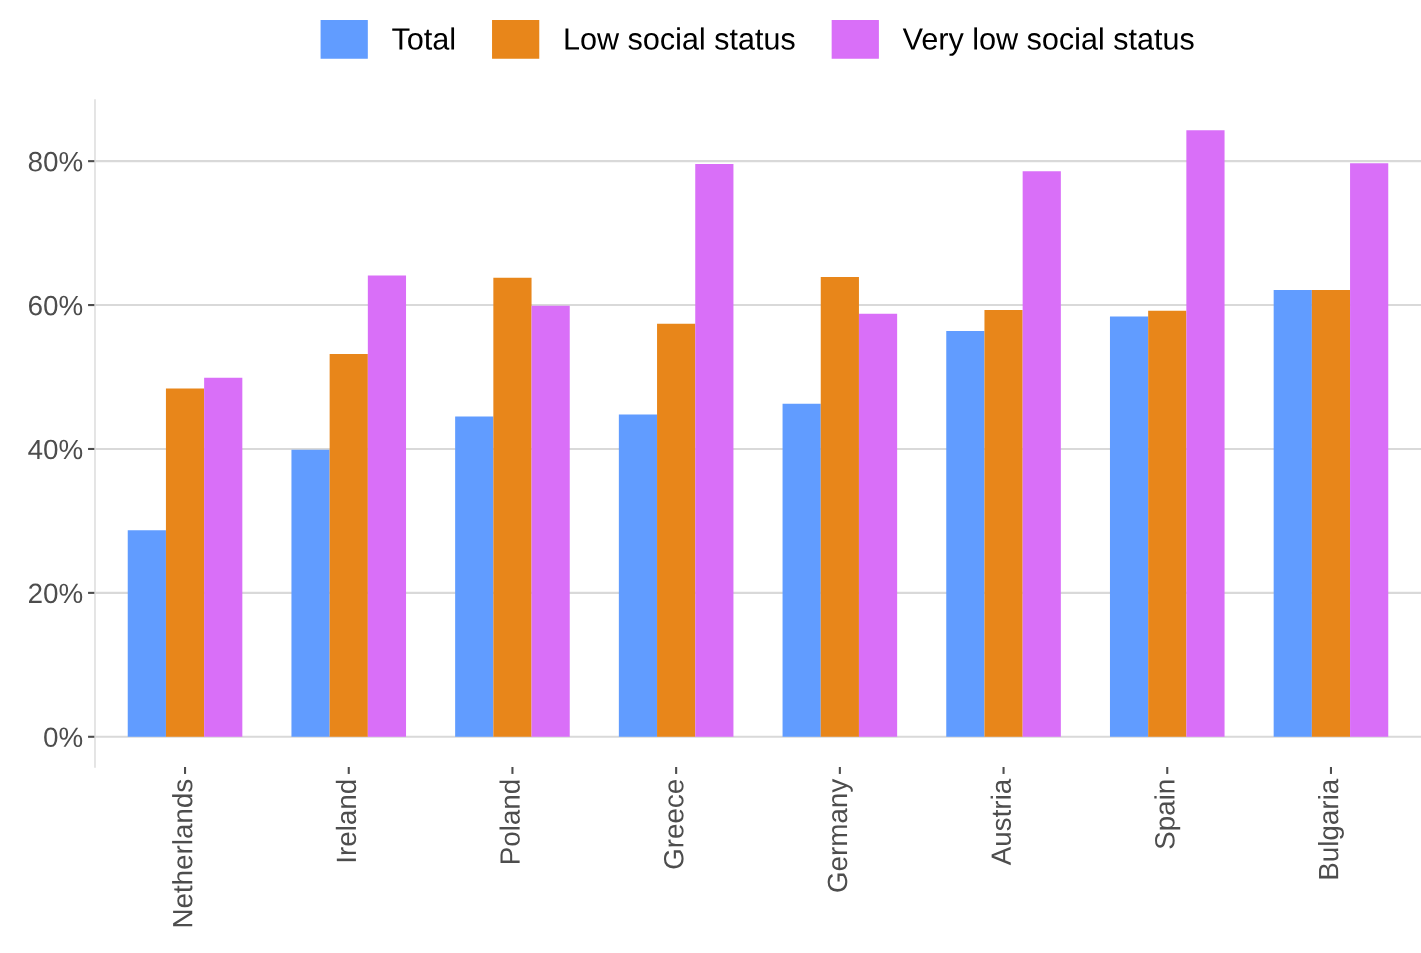 The width and height of the screenshot is (1421, 953). What do you see at coordinates (55, 449) in the screenshot?
I see `y-tick-label: 40%` at bounding box center [55, 449].